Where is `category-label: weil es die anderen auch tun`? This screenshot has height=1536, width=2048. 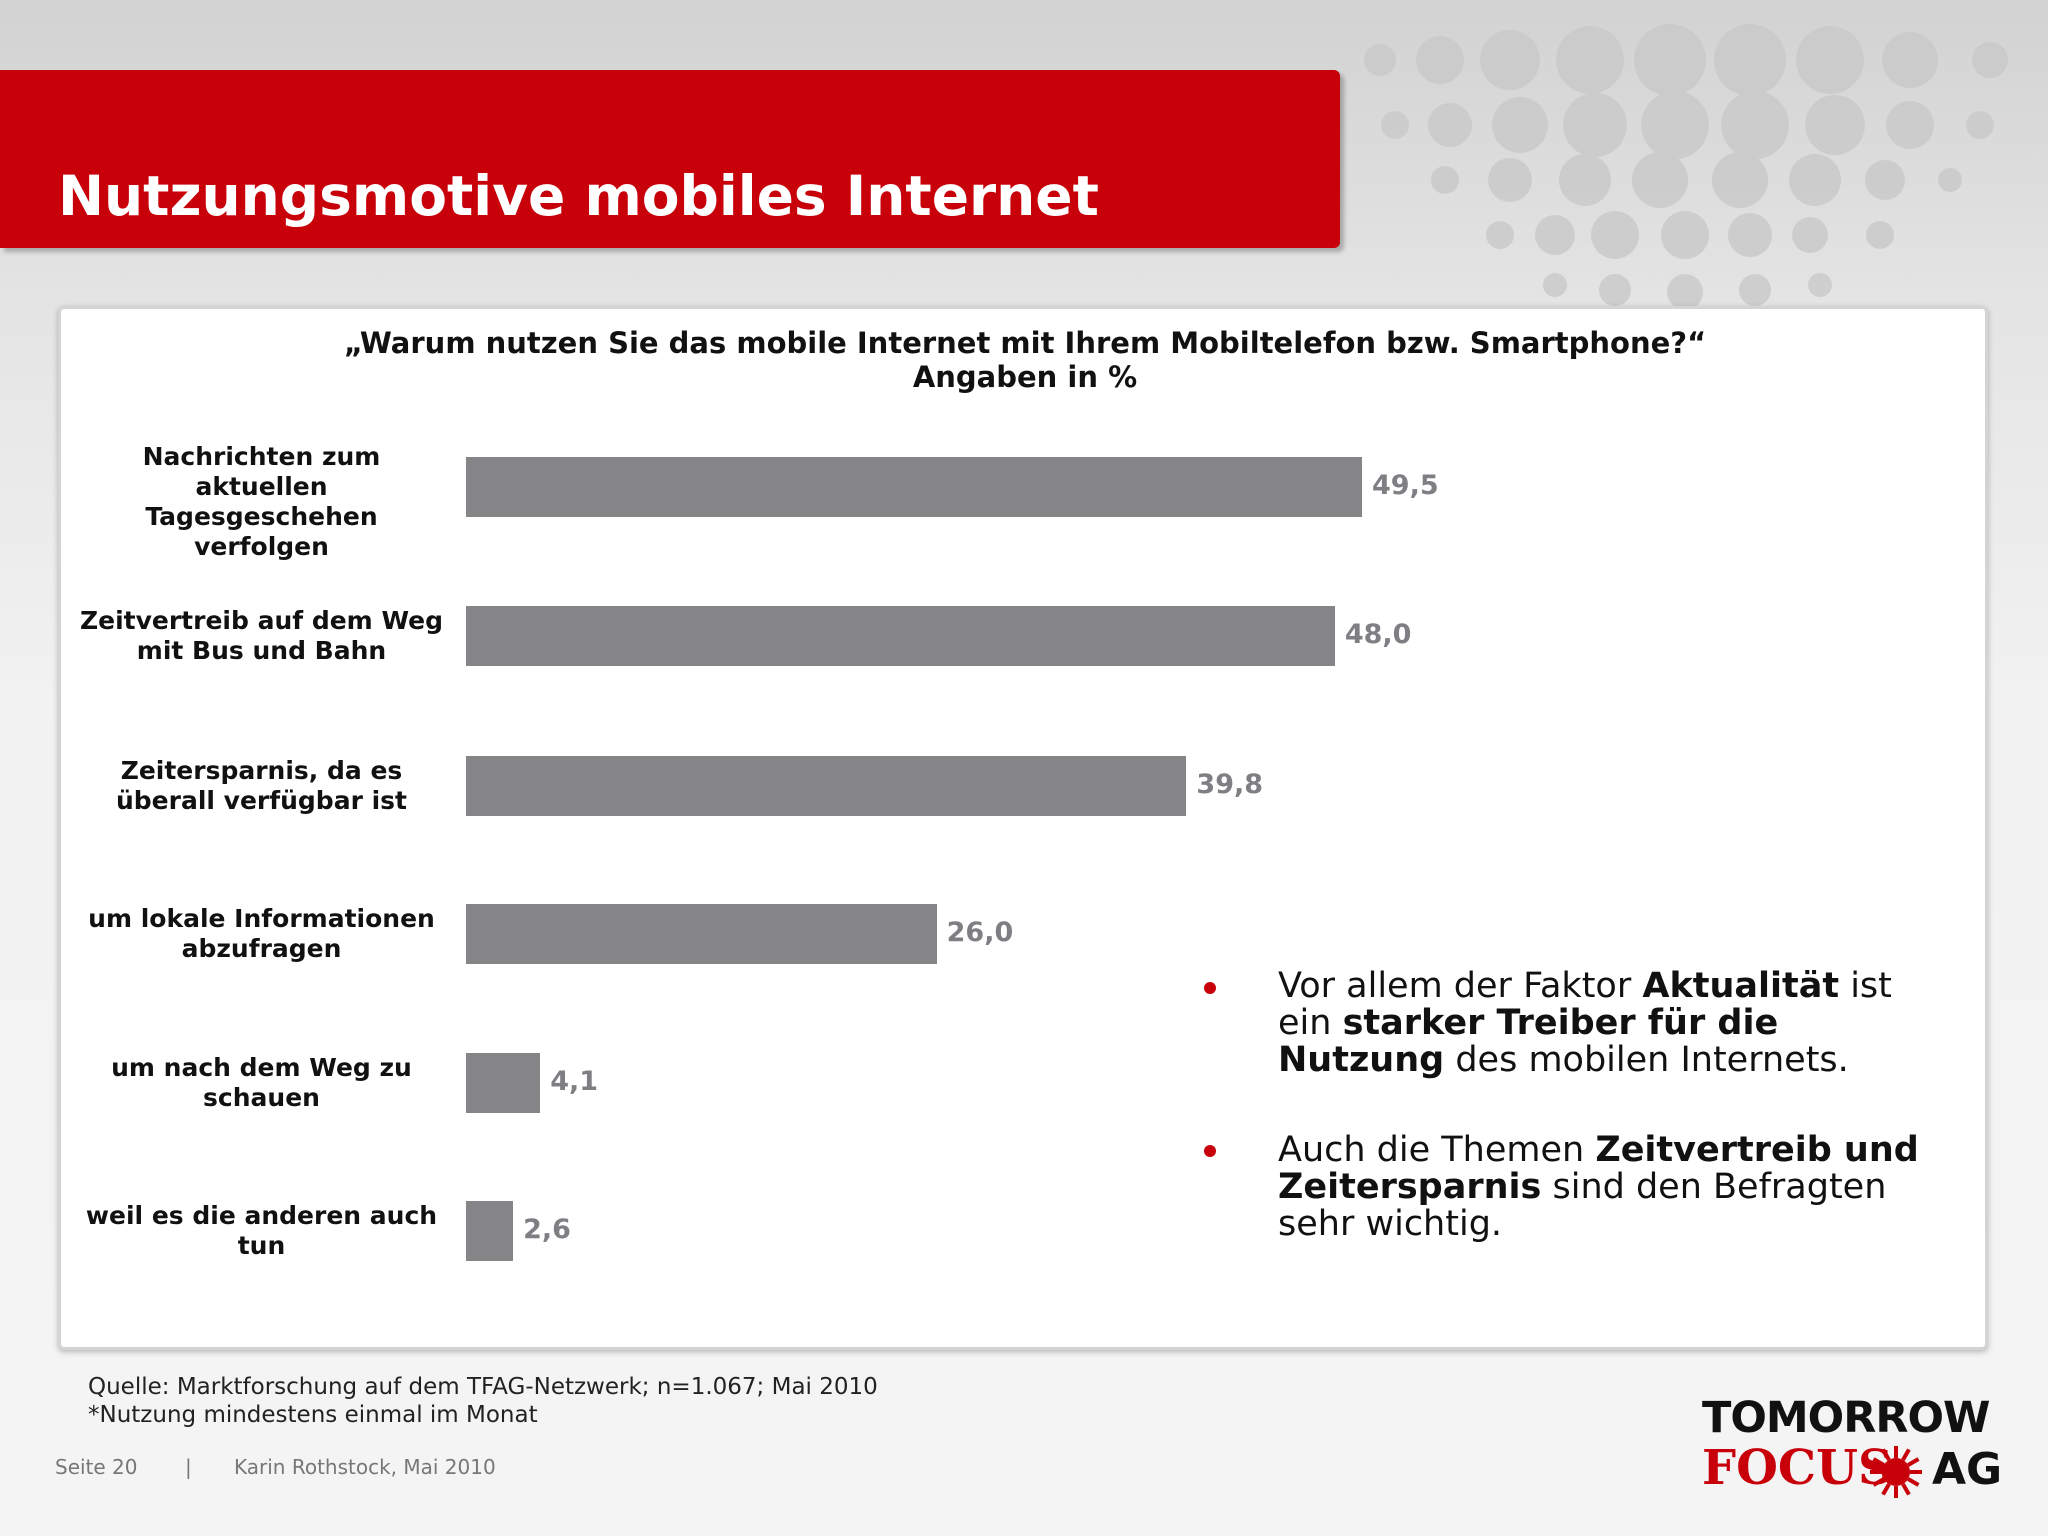
category-label: weil es die anderen auch tun is located at coordinates (261, 1230).